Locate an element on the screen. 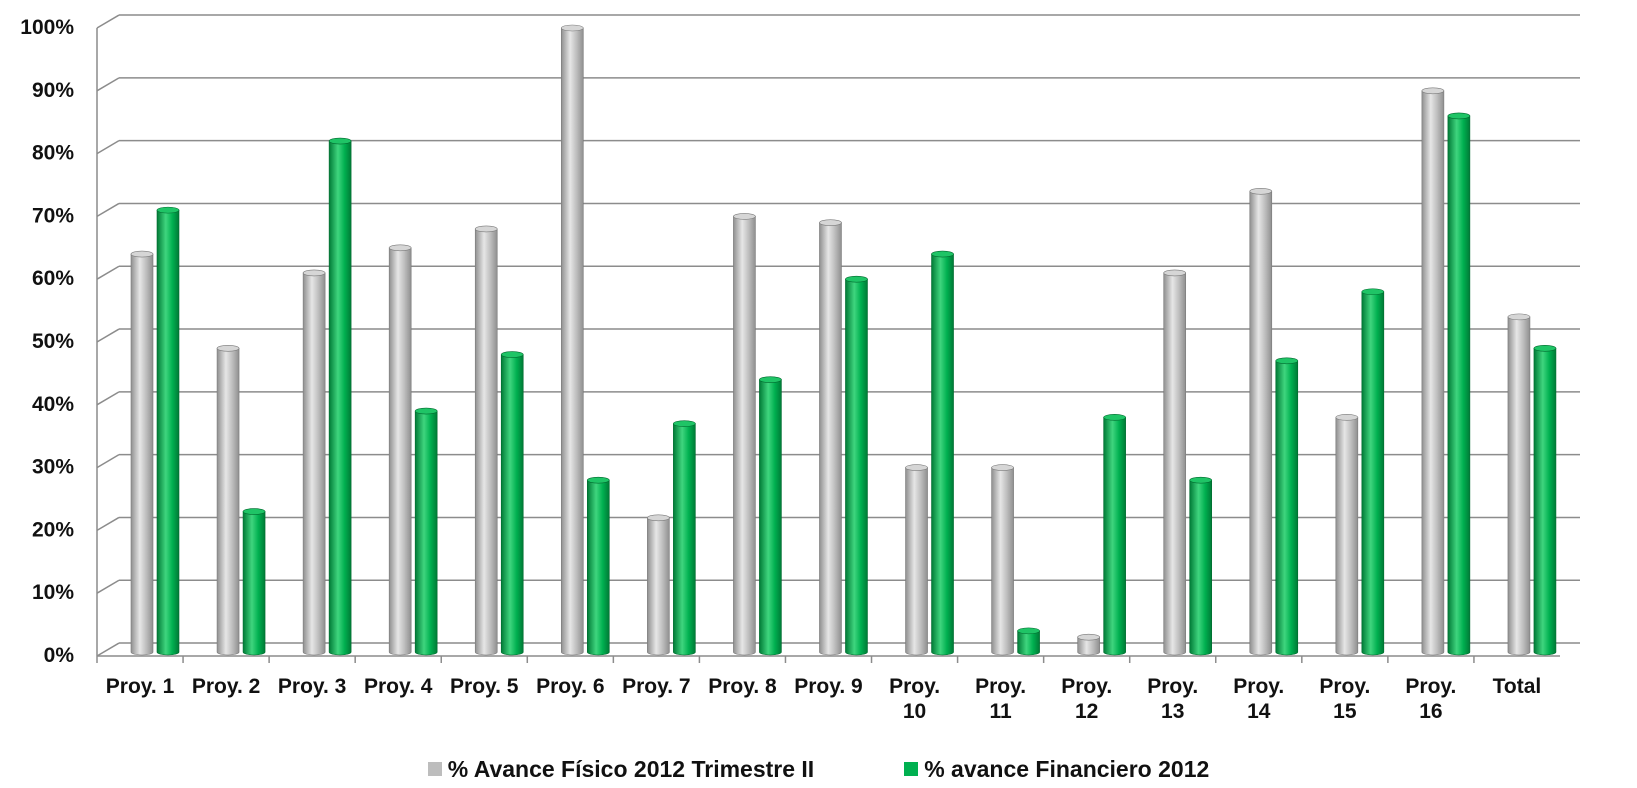 The image size is (1637, 788). y-tick-label: 70% is located at coordinates (53, 215).